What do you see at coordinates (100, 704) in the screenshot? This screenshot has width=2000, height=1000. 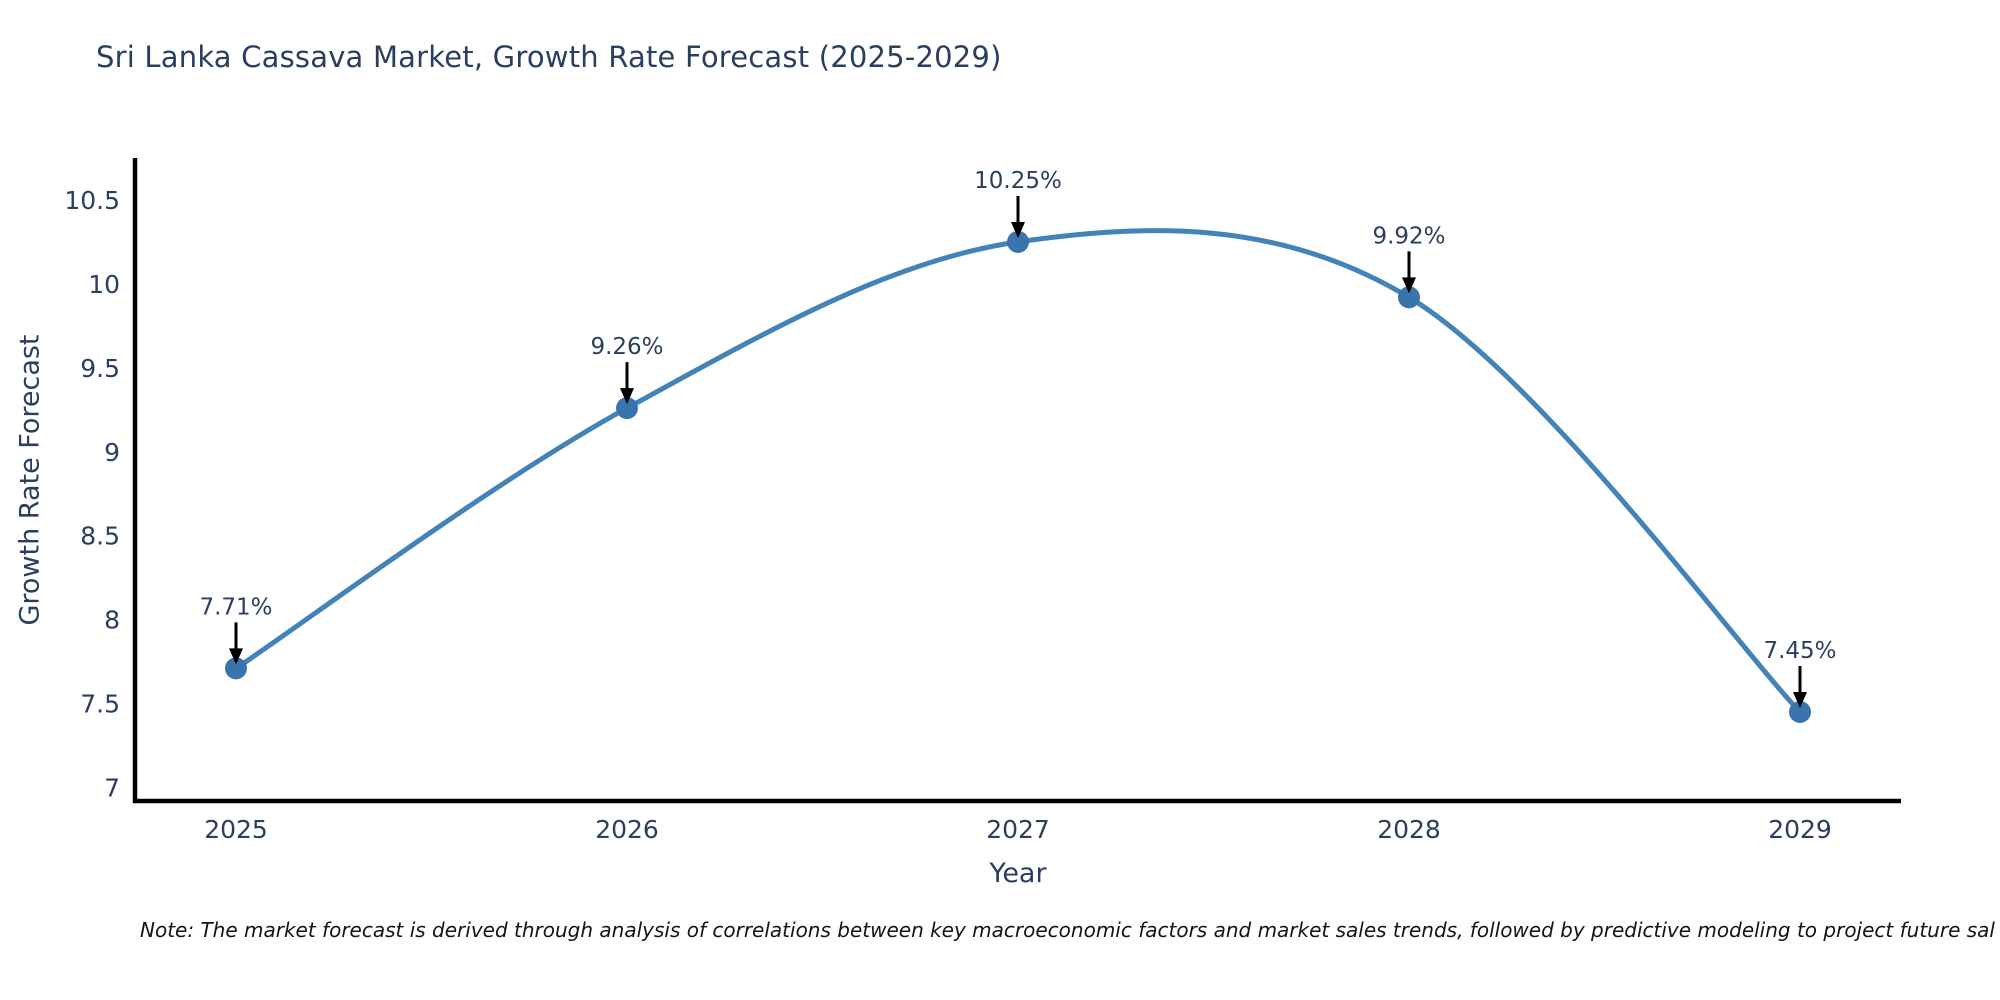 I see `y-tick-label: 7.5` at bounding box center [100, 704].